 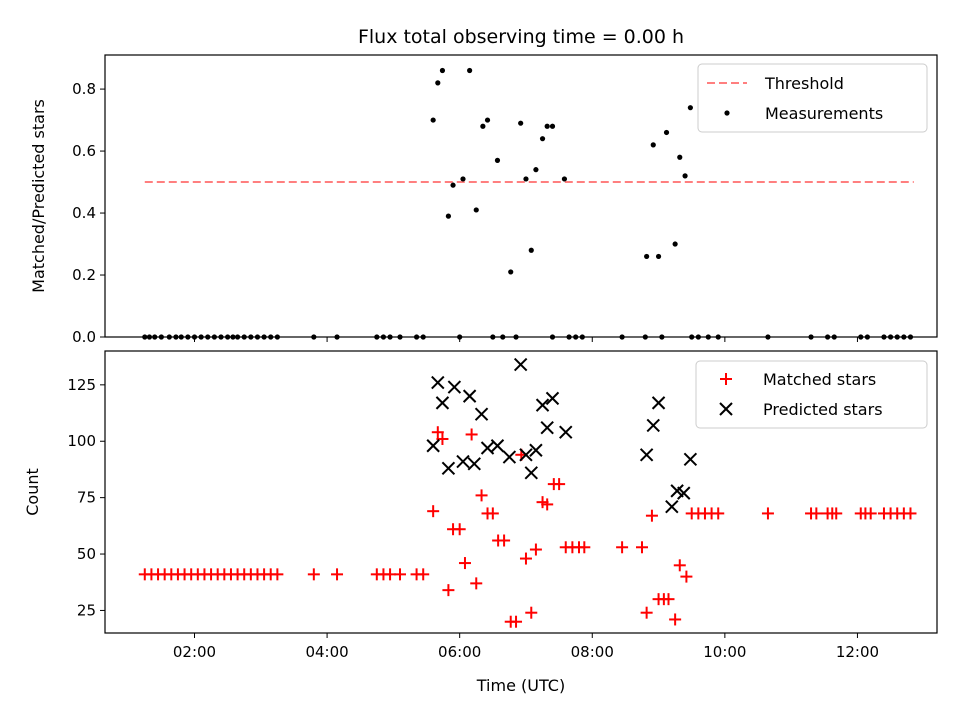 I want to click on y-axis-label-bottom: Count, so click(x=32, y=492).